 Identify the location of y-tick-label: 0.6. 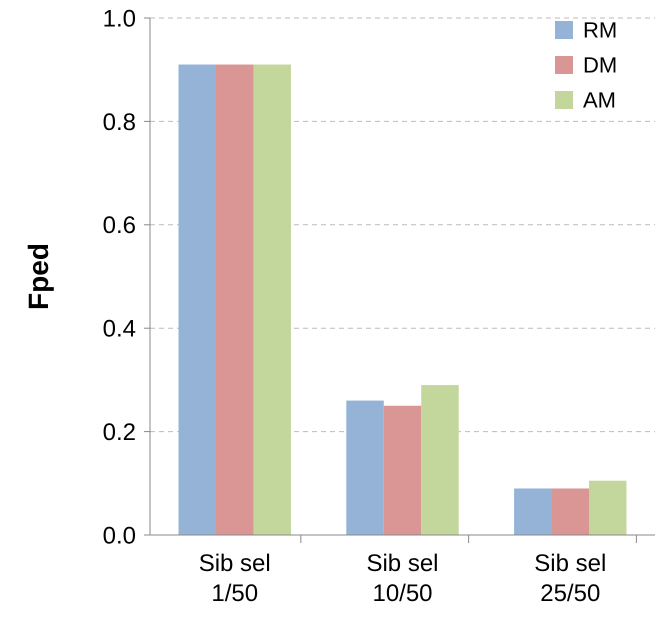
(119, 226).